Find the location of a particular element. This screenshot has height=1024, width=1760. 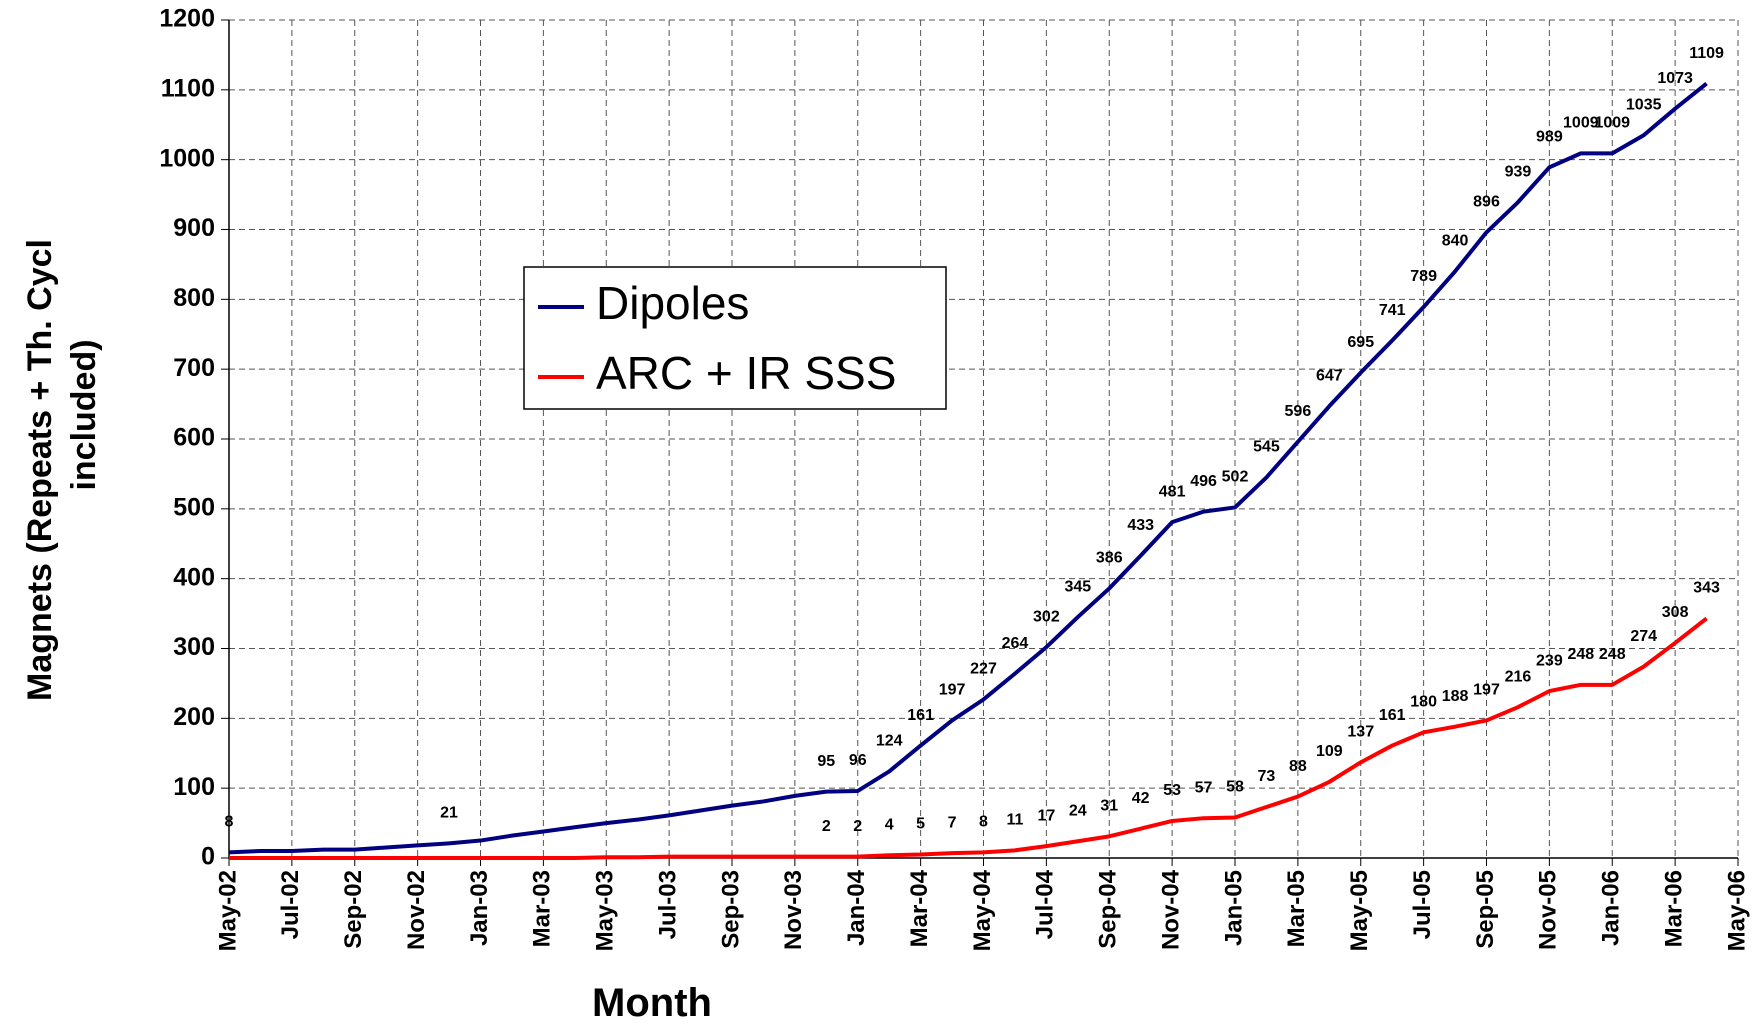

x-tick-label: May-04 is located at coordinates (982, 910).